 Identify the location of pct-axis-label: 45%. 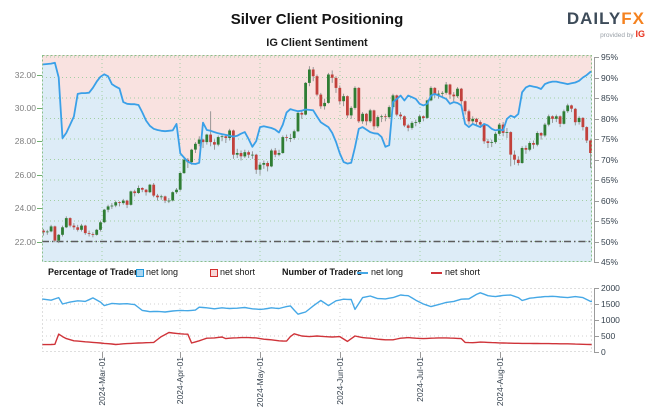
(610, 262).